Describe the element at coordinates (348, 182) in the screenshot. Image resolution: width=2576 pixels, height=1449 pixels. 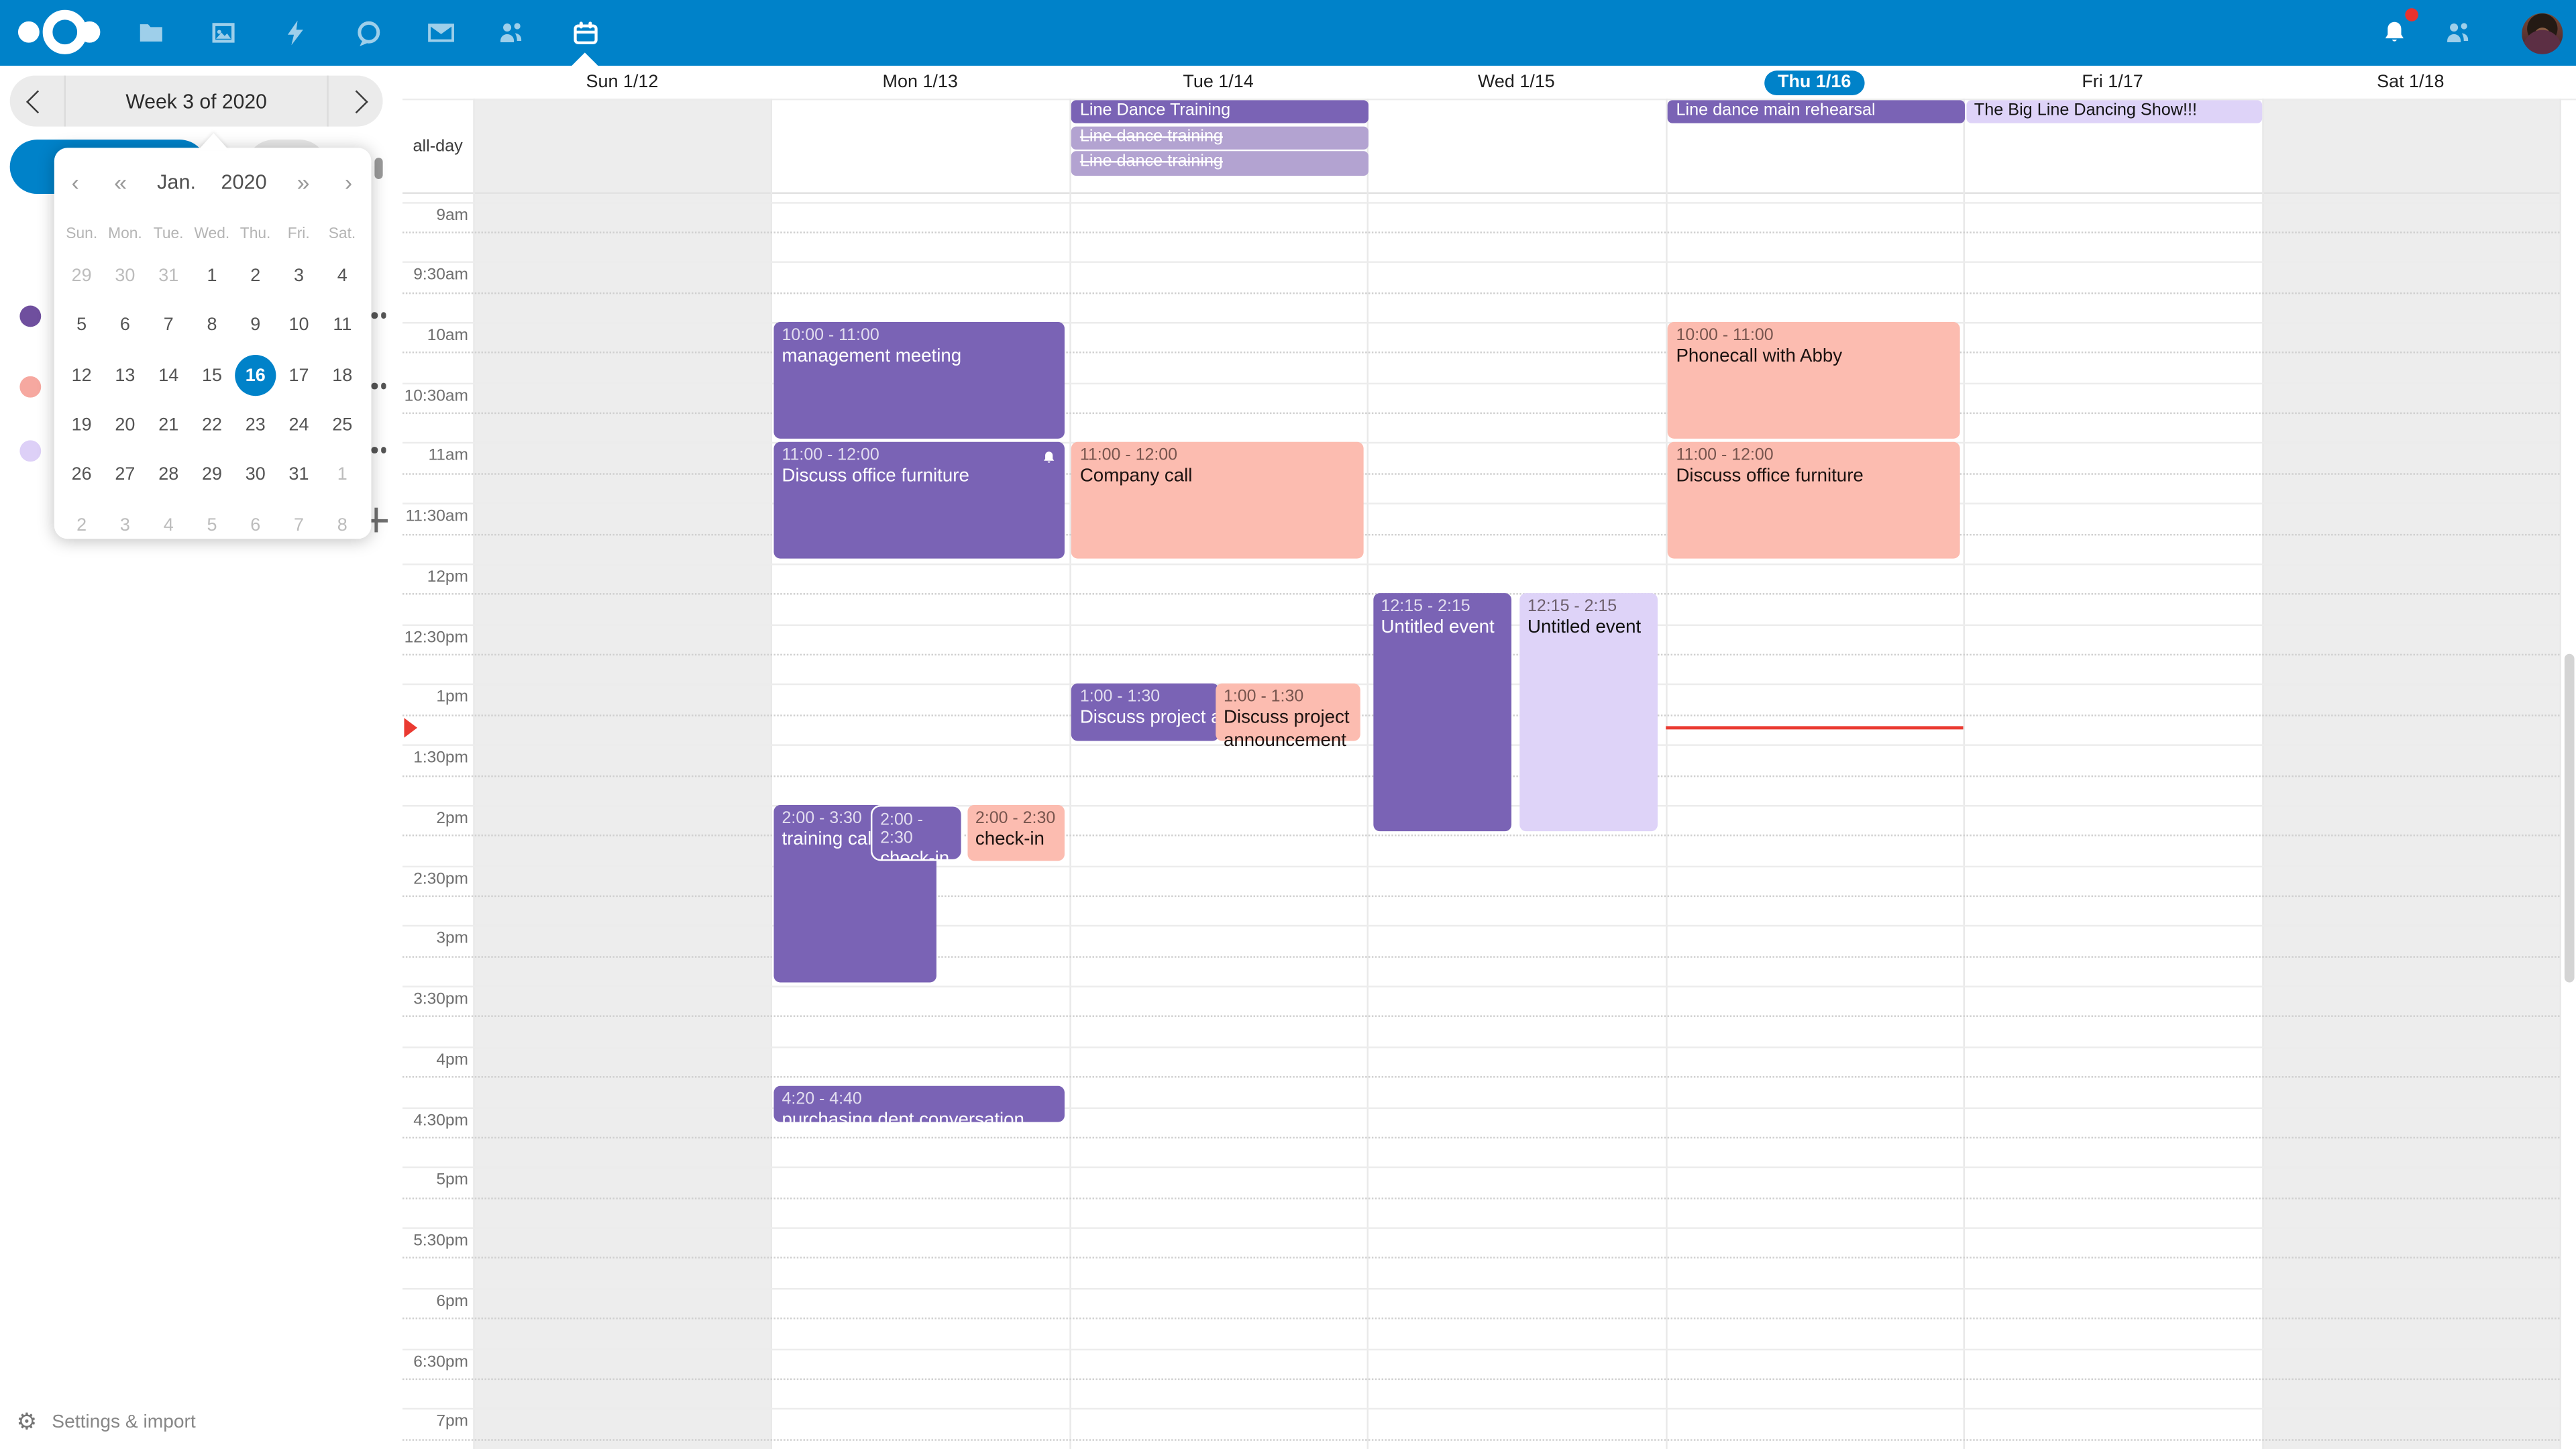
I see `next-month-button: ›` at that location.